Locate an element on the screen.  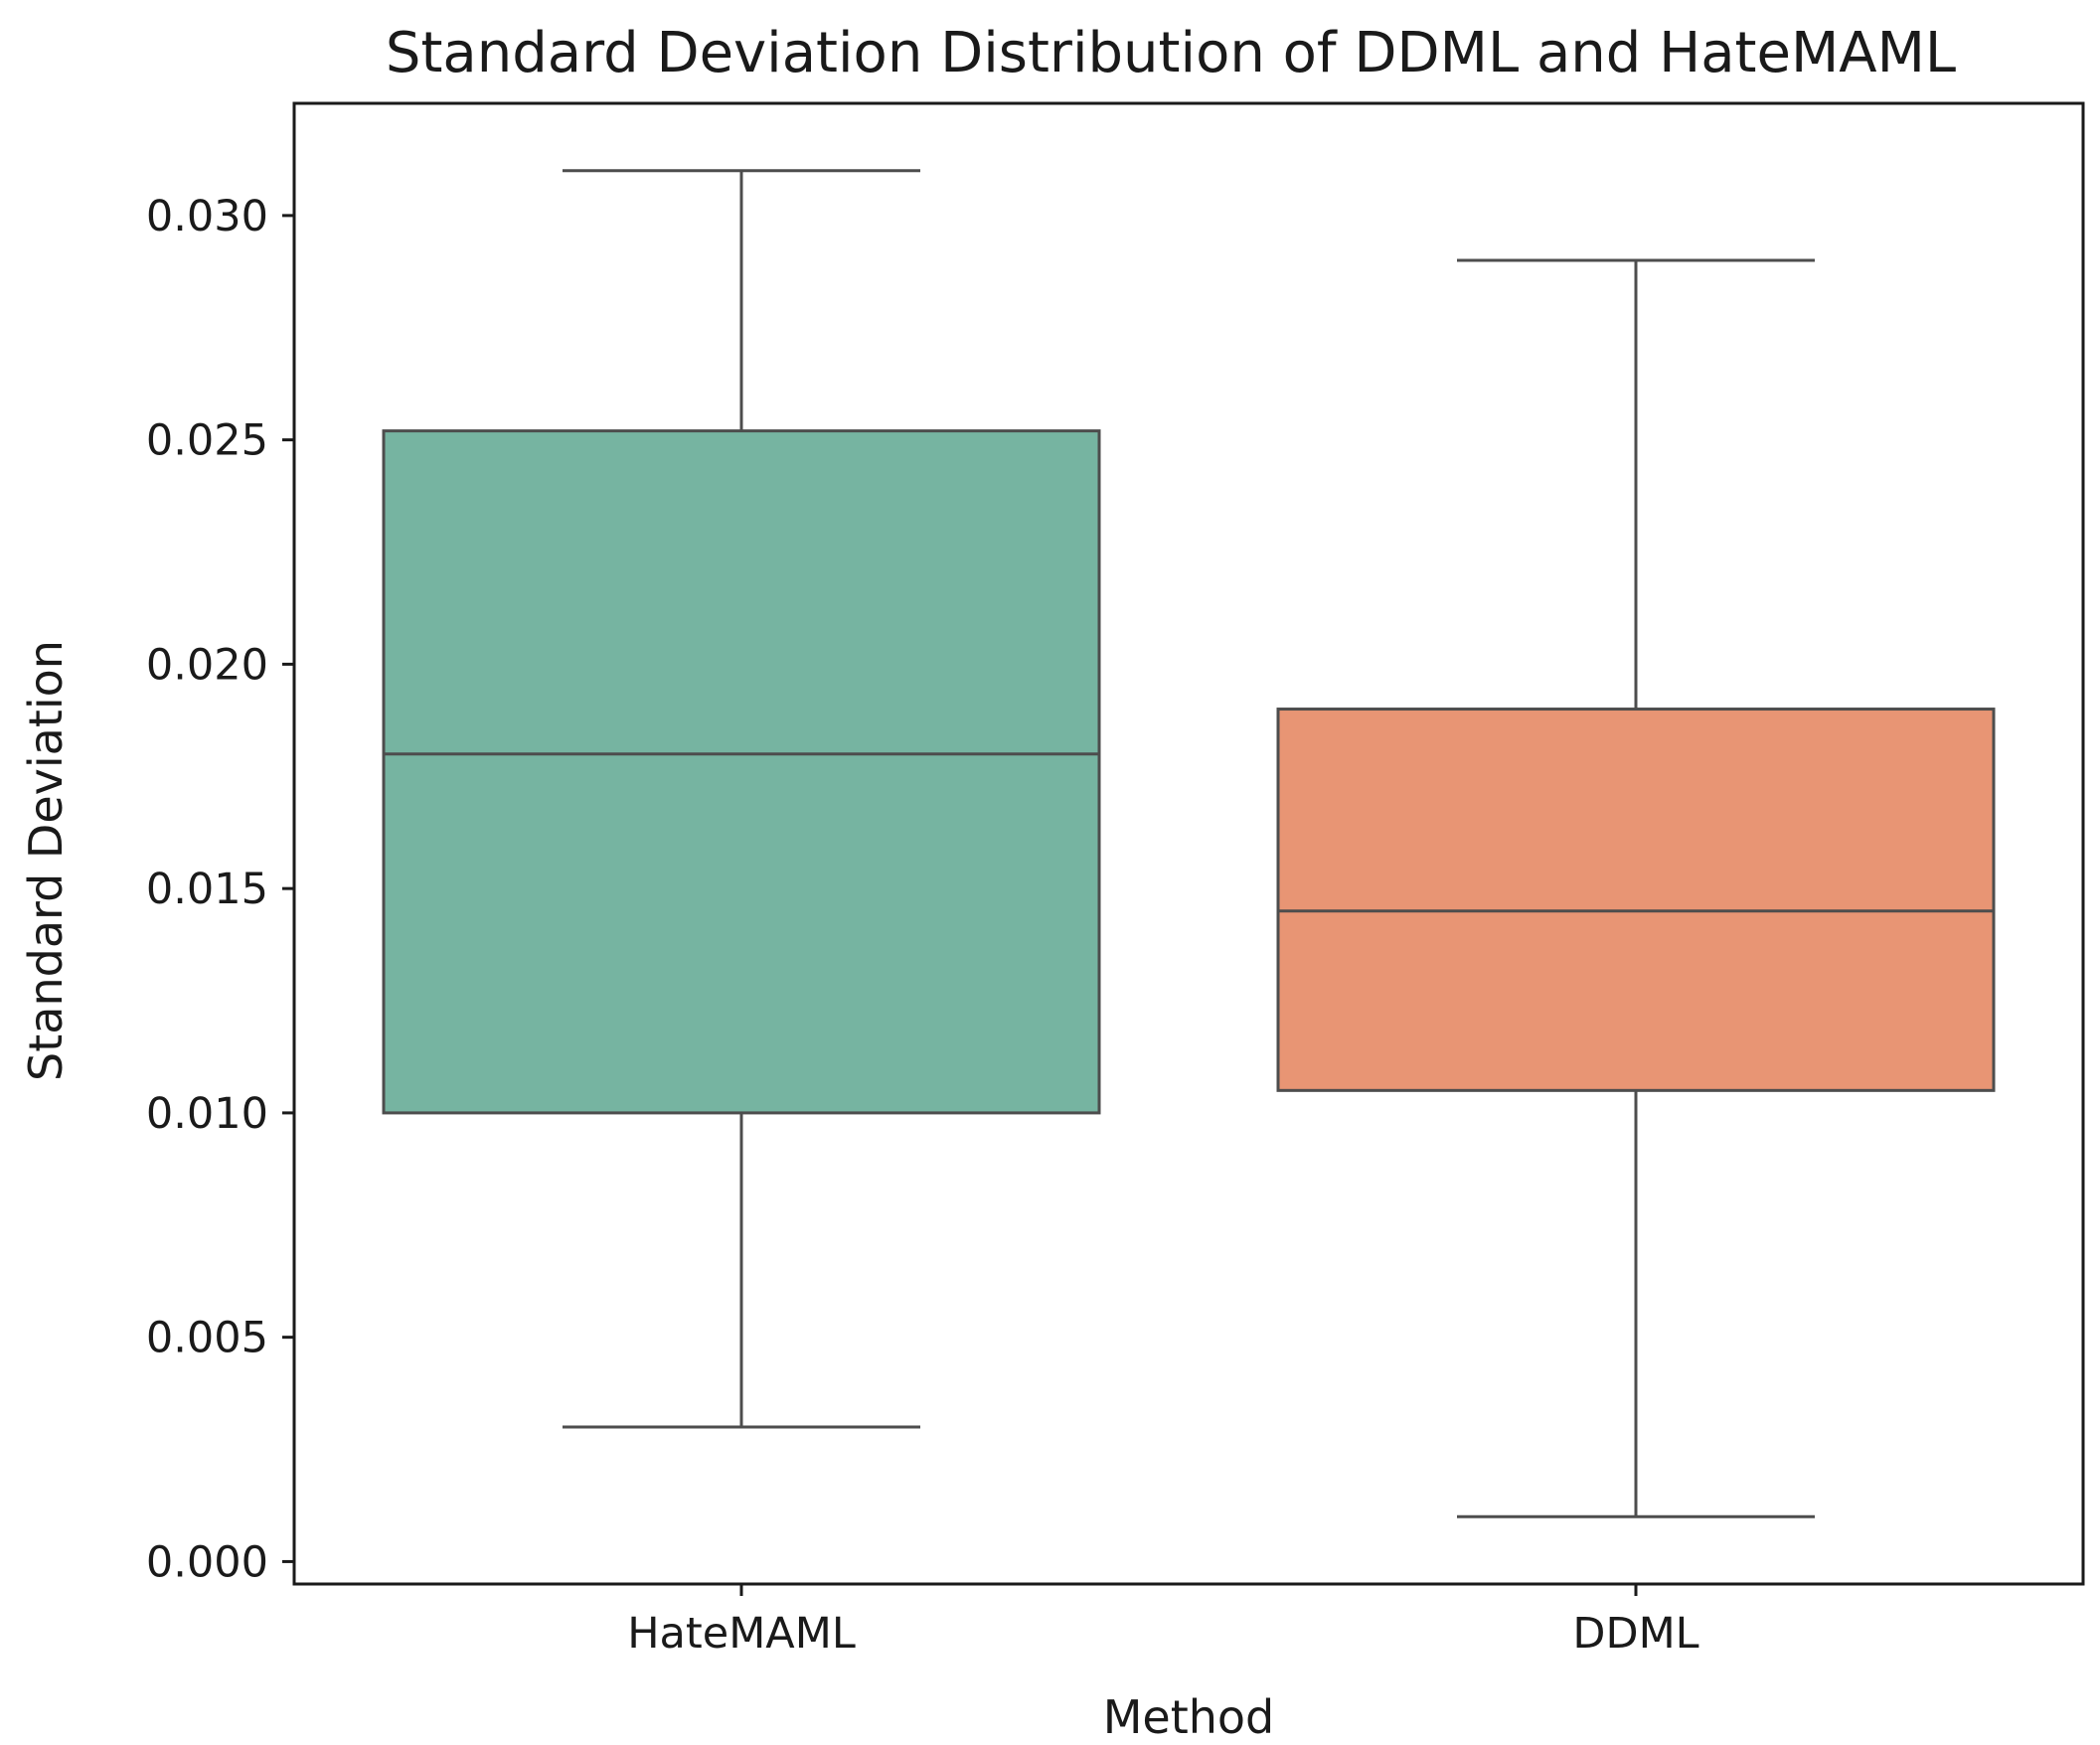
y-tick-label: 0.030 is located at coordinates (207, 216).